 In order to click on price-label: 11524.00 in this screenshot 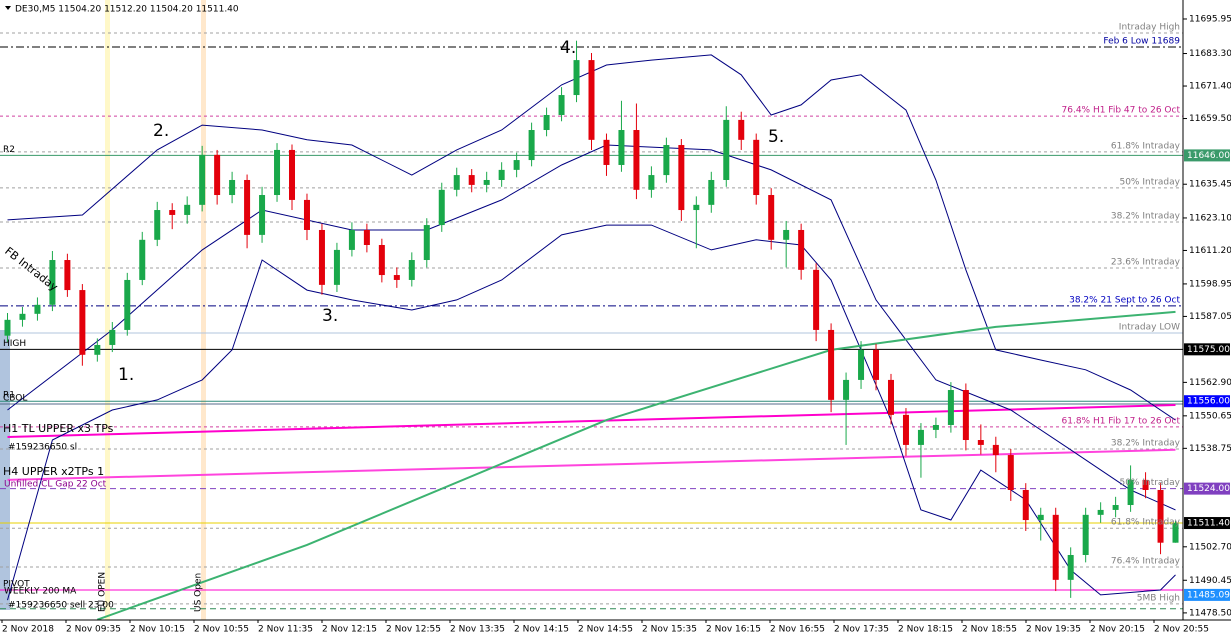, I will do `click(1208, 489)`.